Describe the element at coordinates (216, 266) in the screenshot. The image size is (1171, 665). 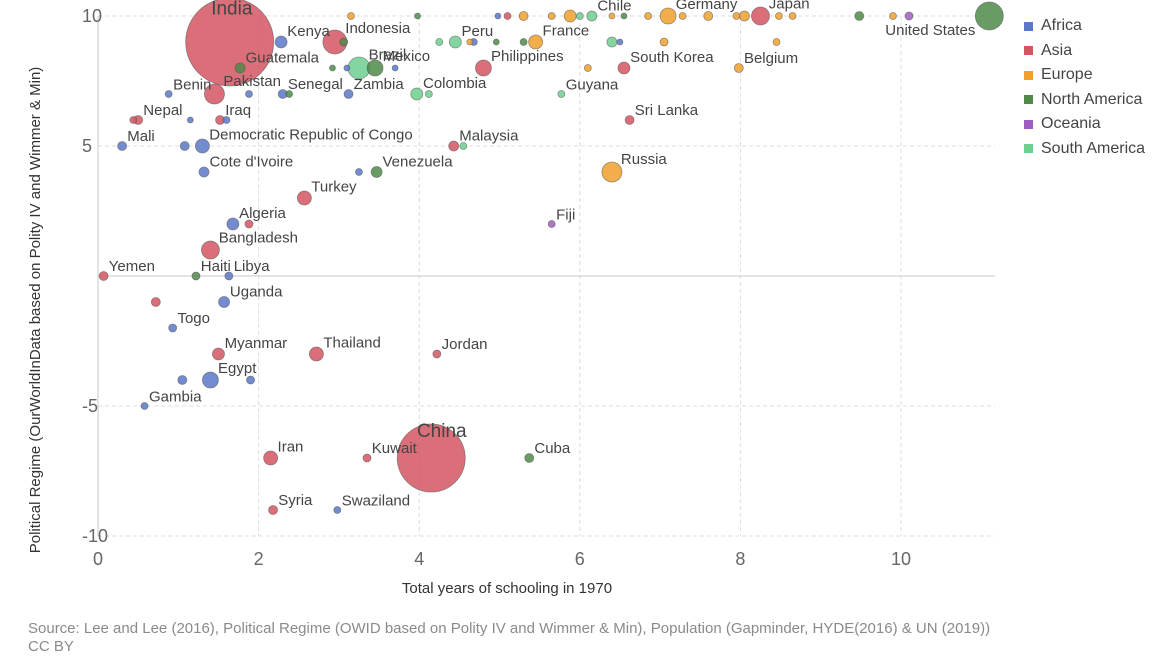
I see `point-label: Haiti` at that location.